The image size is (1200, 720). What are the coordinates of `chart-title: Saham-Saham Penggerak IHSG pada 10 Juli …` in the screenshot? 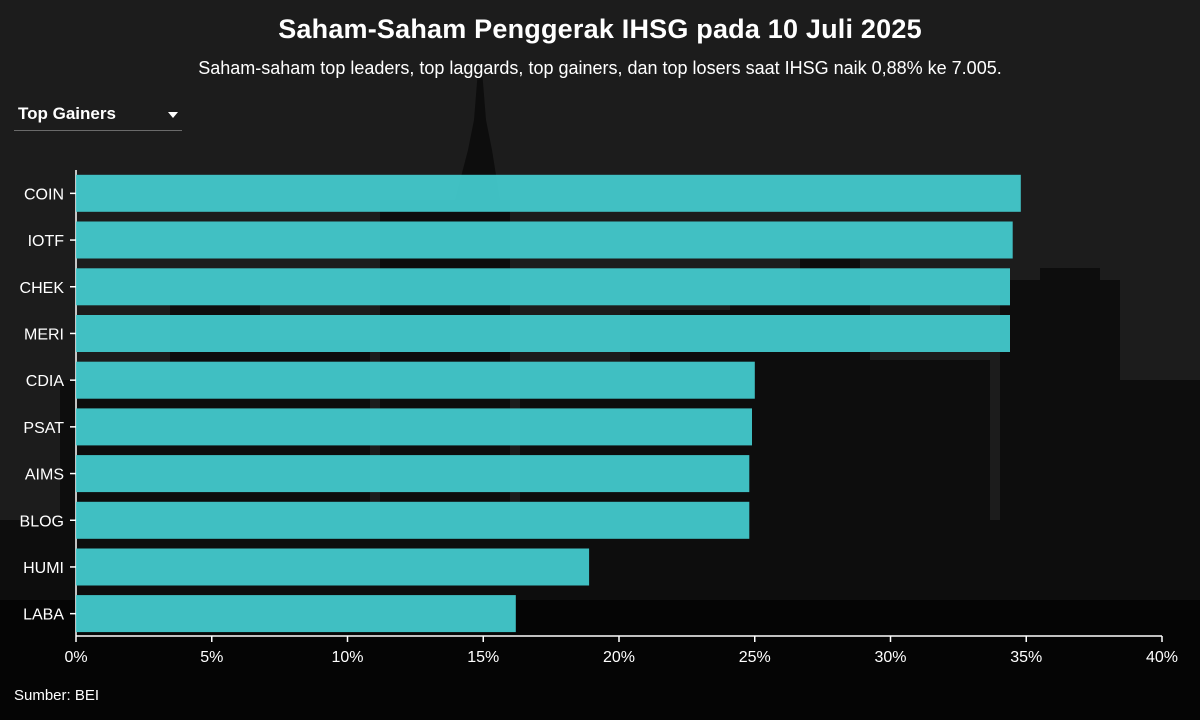 It's located at (600, 29).